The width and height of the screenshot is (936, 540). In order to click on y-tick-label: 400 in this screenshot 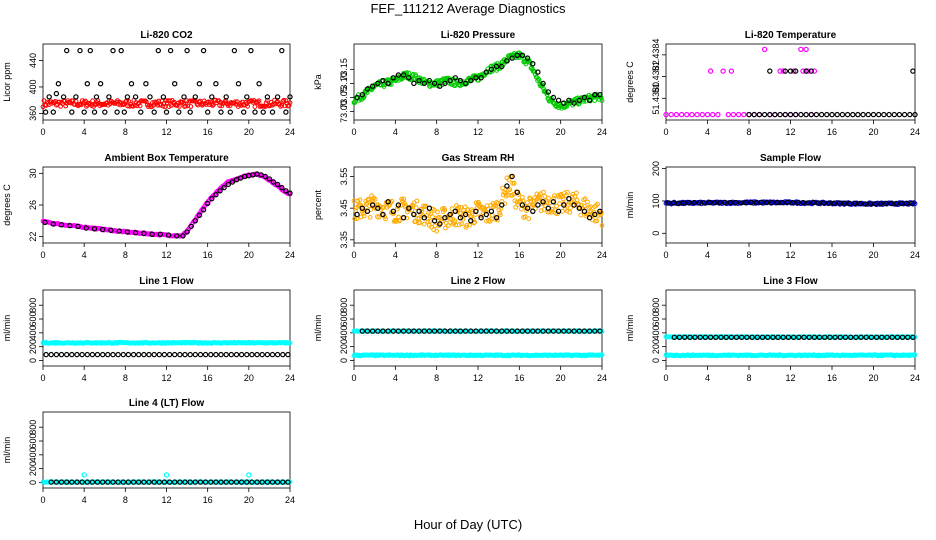, I will do `click(344, 332)`.